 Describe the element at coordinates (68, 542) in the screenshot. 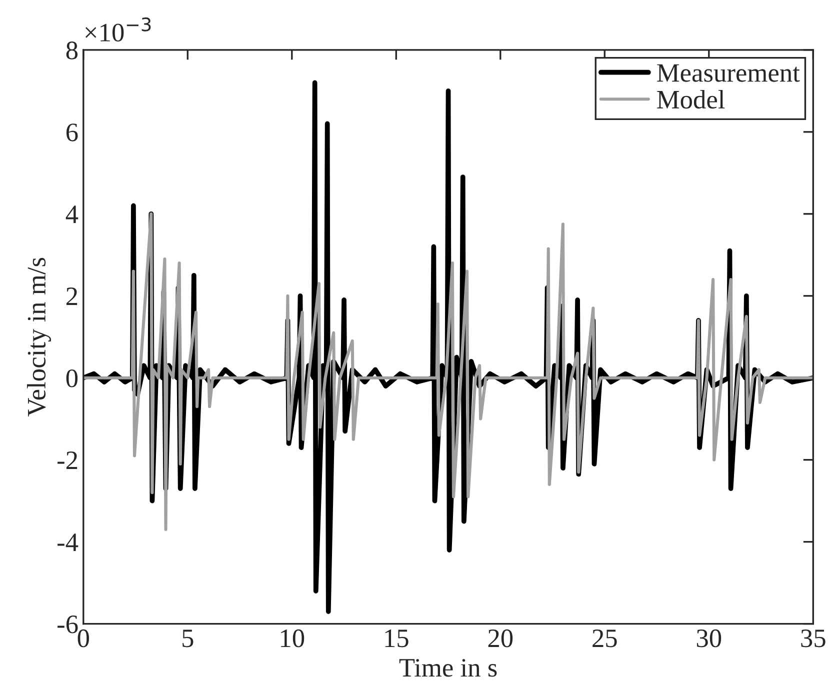

I see `y-tick-label: -4` at that location.